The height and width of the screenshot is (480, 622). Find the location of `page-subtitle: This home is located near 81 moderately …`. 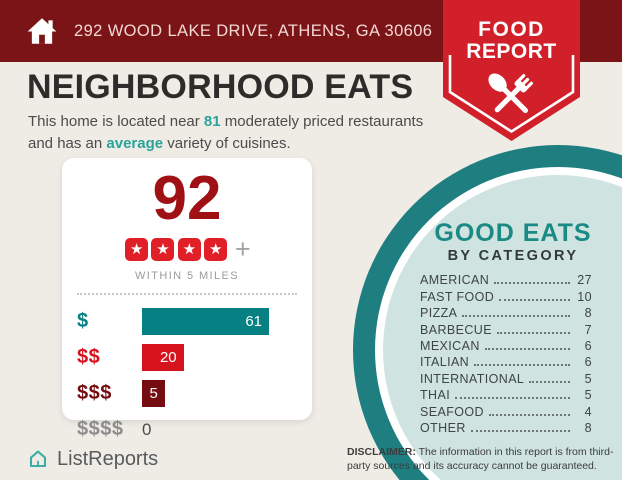

page-subtitle: This home is located near 81 moderately … is located at coordinates (226, 132).